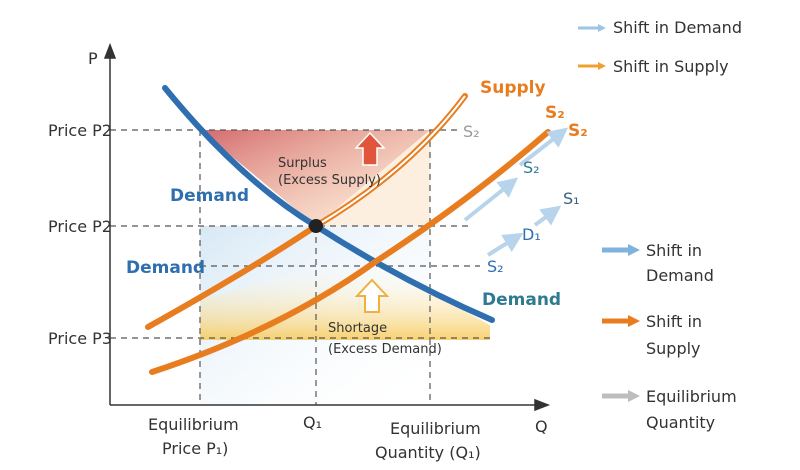 The image size is (800, 470). I want to click on demand-label-mid: Demand, so click(165, 268).